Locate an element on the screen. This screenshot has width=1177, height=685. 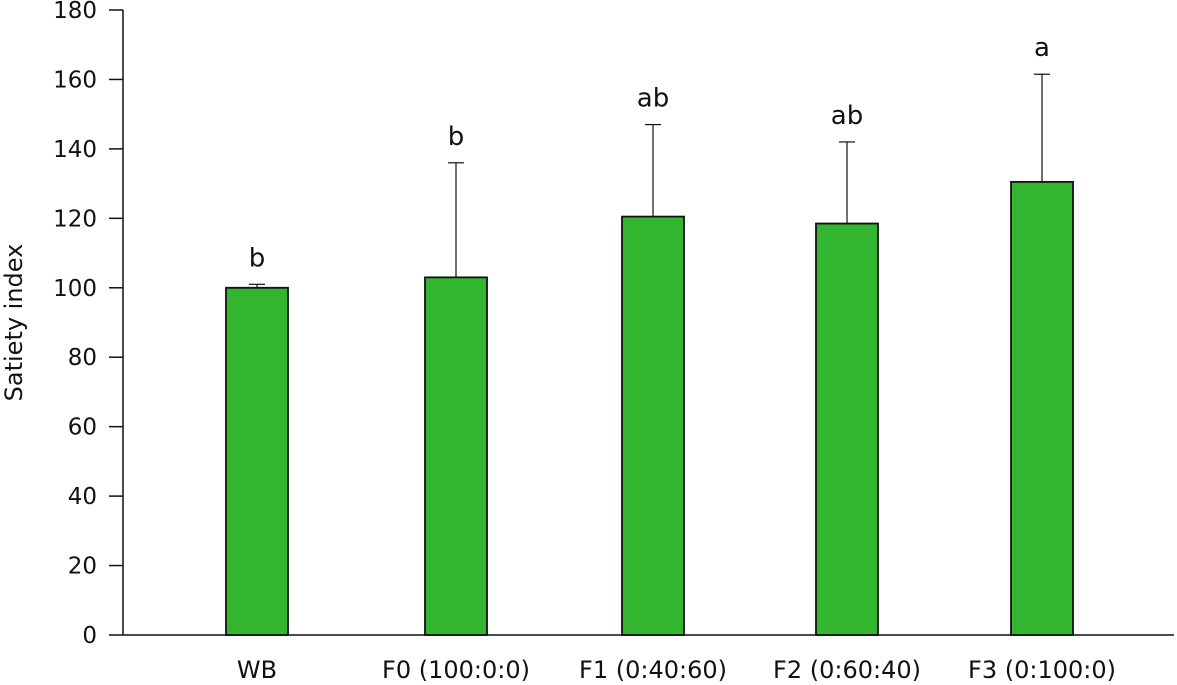
y-tick-label: 120 is located at coordinates (75, 219).